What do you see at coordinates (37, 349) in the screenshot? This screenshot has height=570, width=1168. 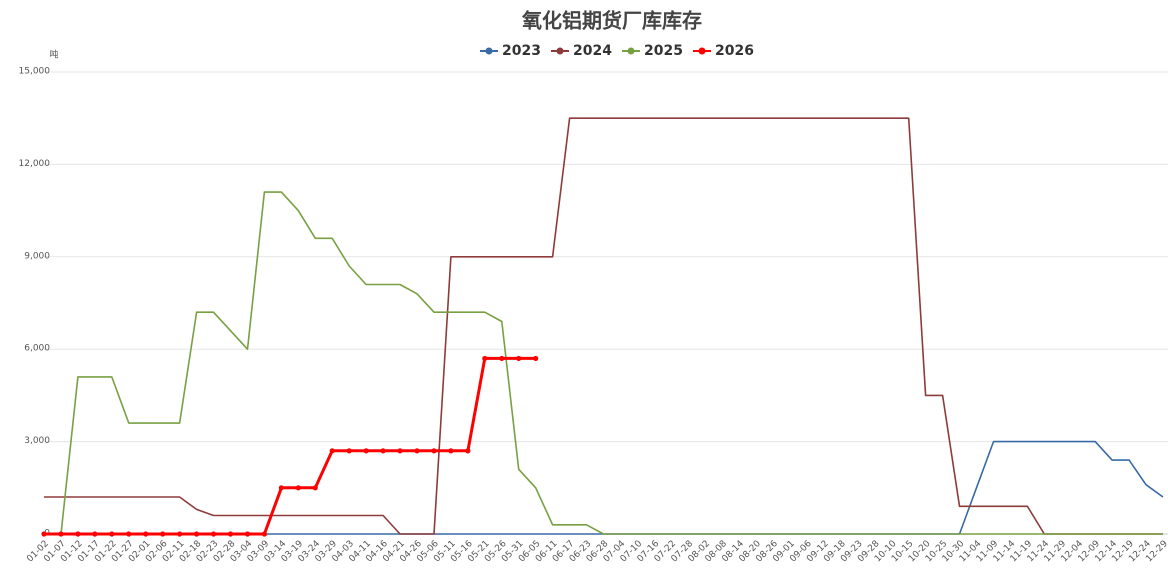 I see `y-tick-label: 6,000` at bounding box center [37, 349].